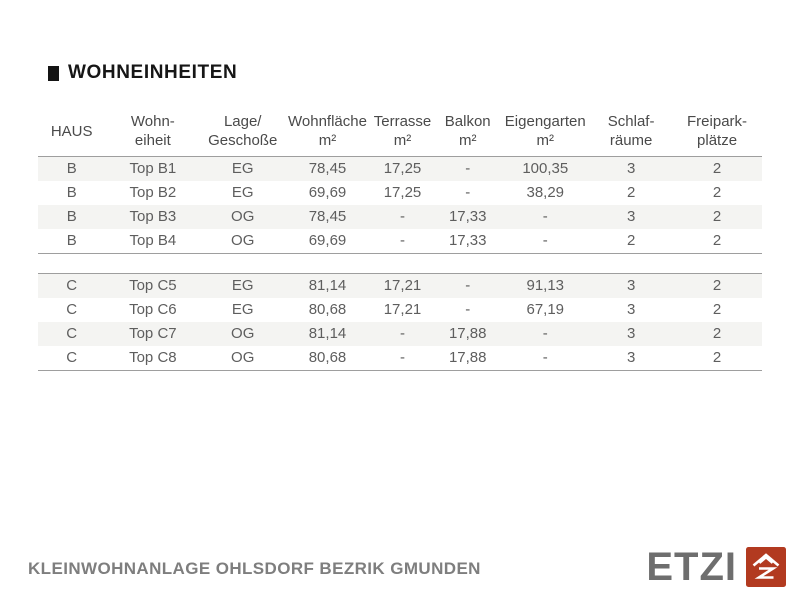 This screenshot has width=800, height=600. What do you see at coordinates (153, 359) in the screenshot?
I see `cell-wohneinheit: Top C8` at bounding box center [153, 359].